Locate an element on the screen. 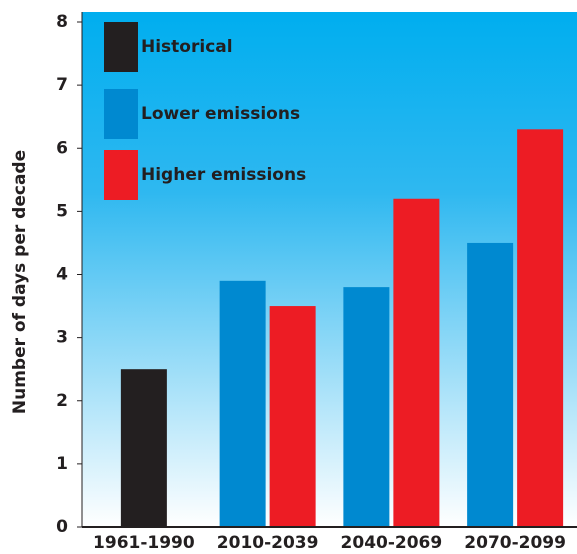 This screenshot has height=554, width=577. y-axis-label: Number of days per decade is located at coordinates (20, 282).